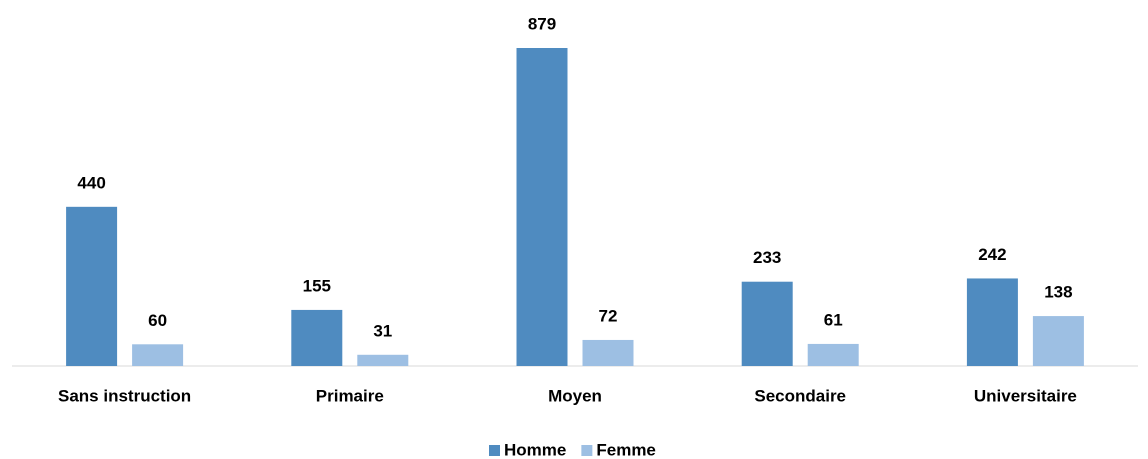 The height and width of the screenshot is (459, 1148). Describe the element at coordinates (542, 23) in the screenshot. I see `data-label: 879` at that location.